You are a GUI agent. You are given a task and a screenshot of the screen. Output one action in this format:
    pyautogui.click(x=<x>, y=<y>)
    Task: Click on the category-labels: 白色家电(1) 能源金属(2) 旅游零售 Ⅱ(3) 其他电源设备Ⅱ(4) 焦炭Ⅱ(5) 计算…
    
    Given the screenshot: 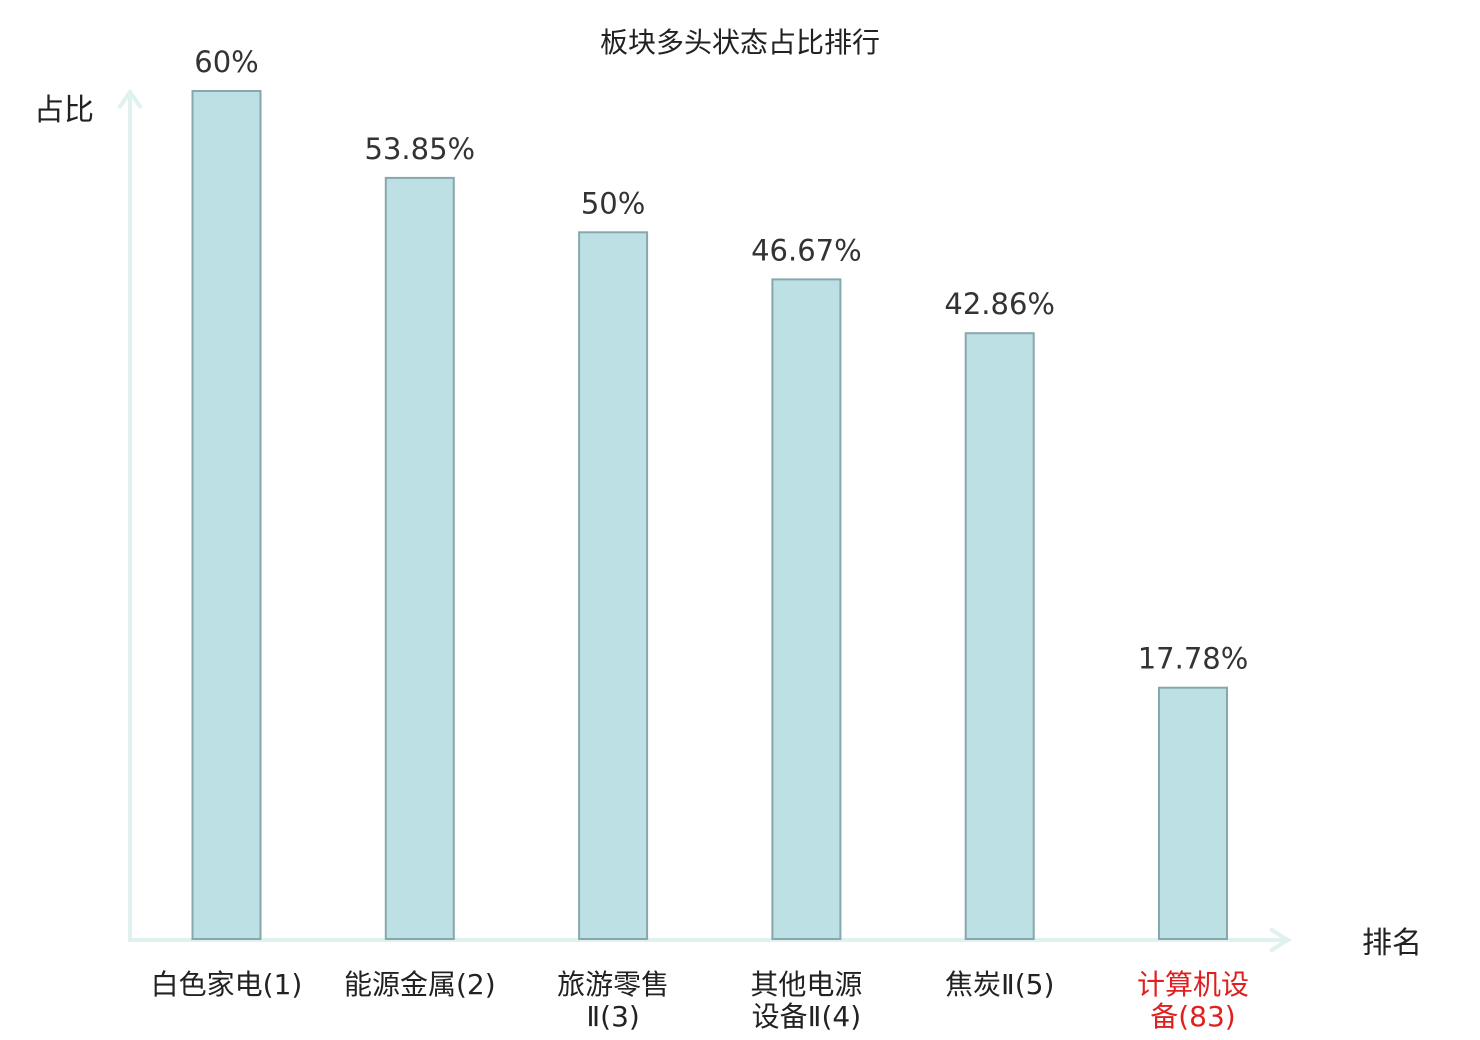 What is the action you would take?
    pyautogui.click(x=700, y=1000)
    